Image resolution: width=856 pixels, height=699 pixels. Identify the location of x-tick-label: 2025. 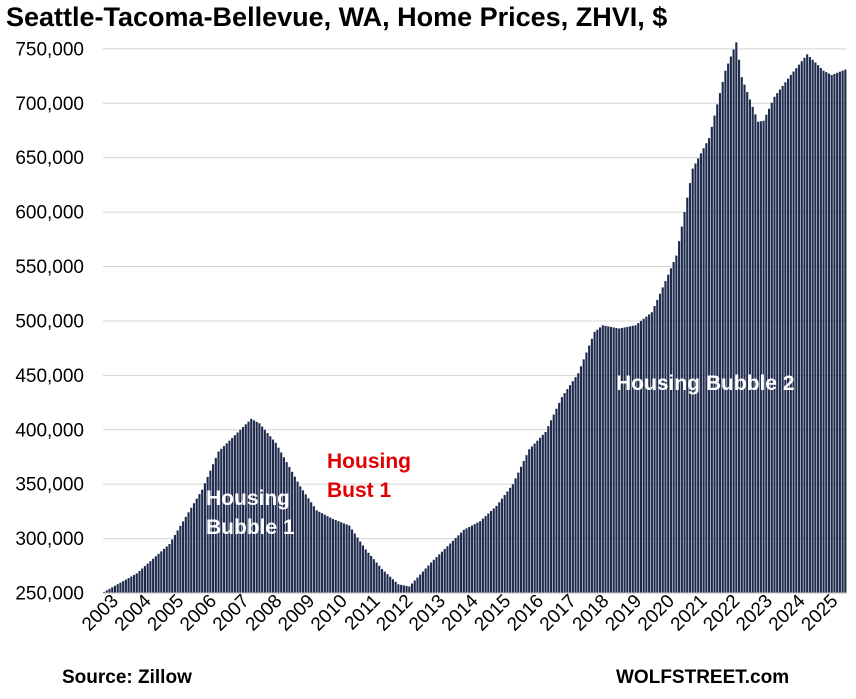
(820, 613).